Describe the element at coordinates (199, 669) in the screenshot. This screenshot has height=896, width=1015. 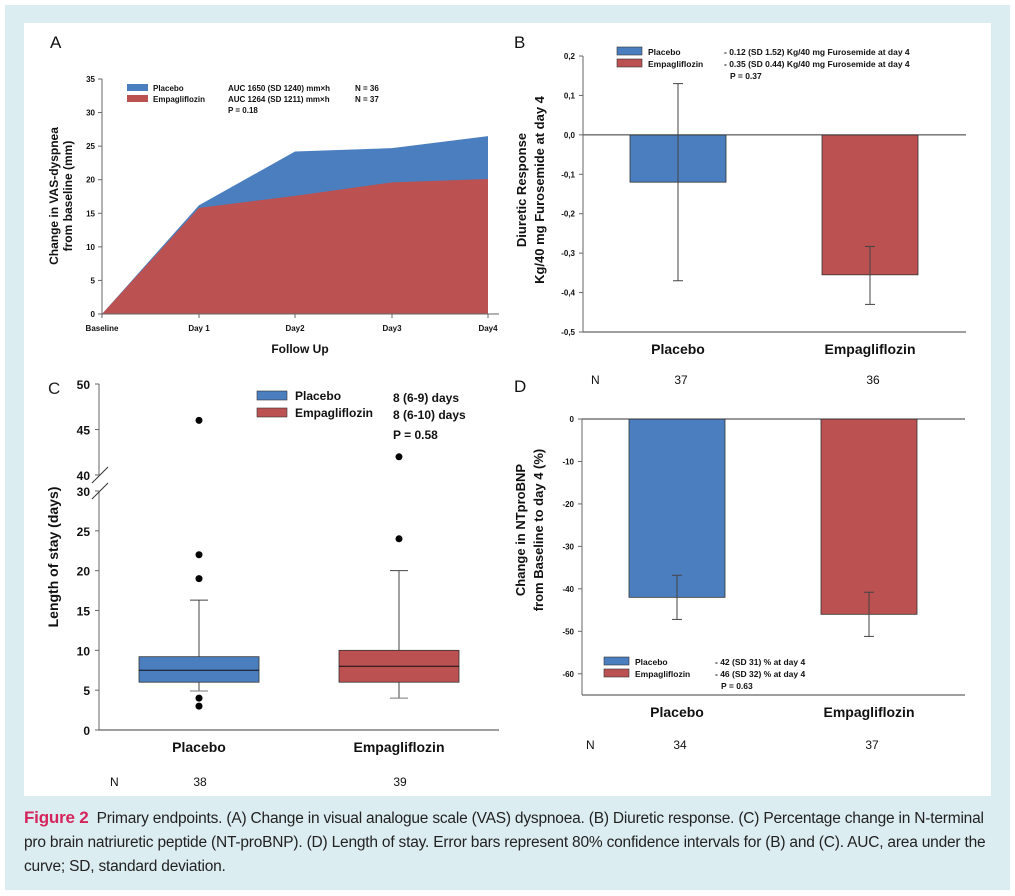
I see `box-placebo` at that location.